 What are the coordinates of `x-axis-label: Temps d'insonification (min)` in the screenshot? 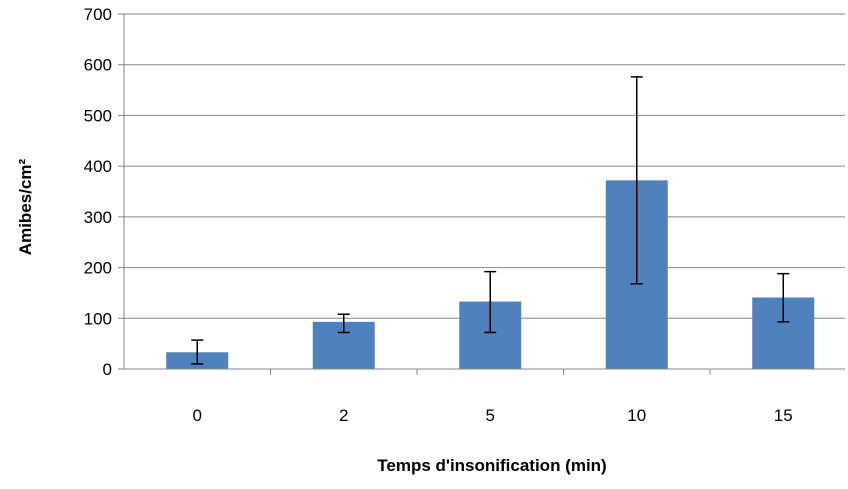 It's located at (491, 465).